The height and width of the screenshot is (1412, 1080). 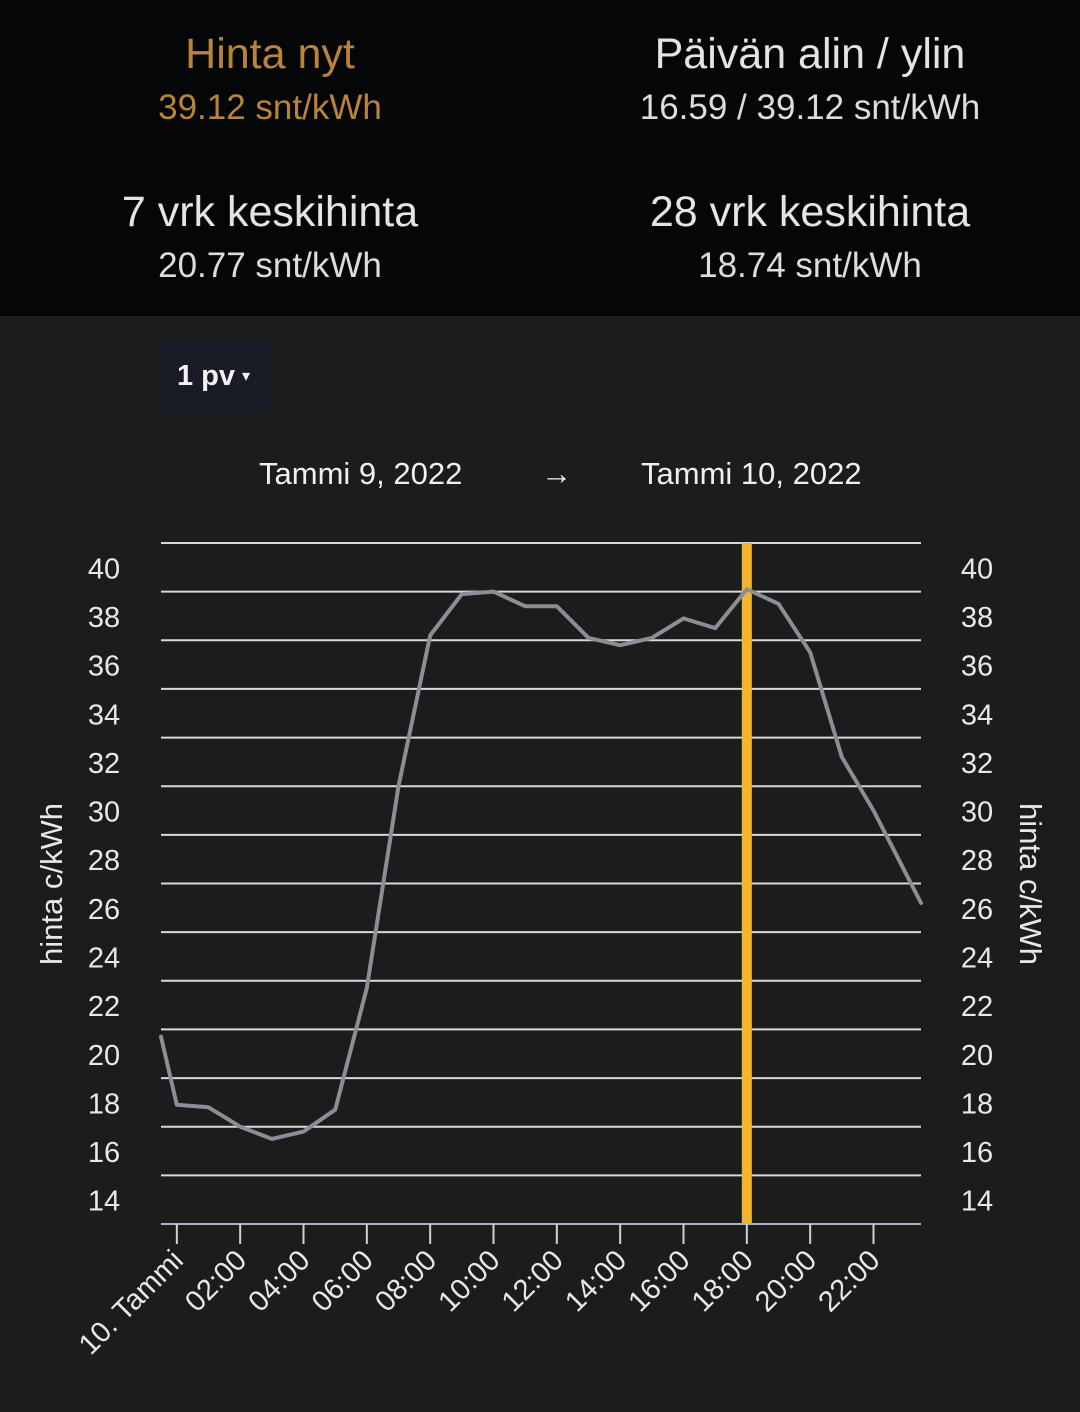 What do you see at coordinates (406, 1281) in the screenshot?
I see `x-tick-label: 08:00` at bounding box center [406, 1281].